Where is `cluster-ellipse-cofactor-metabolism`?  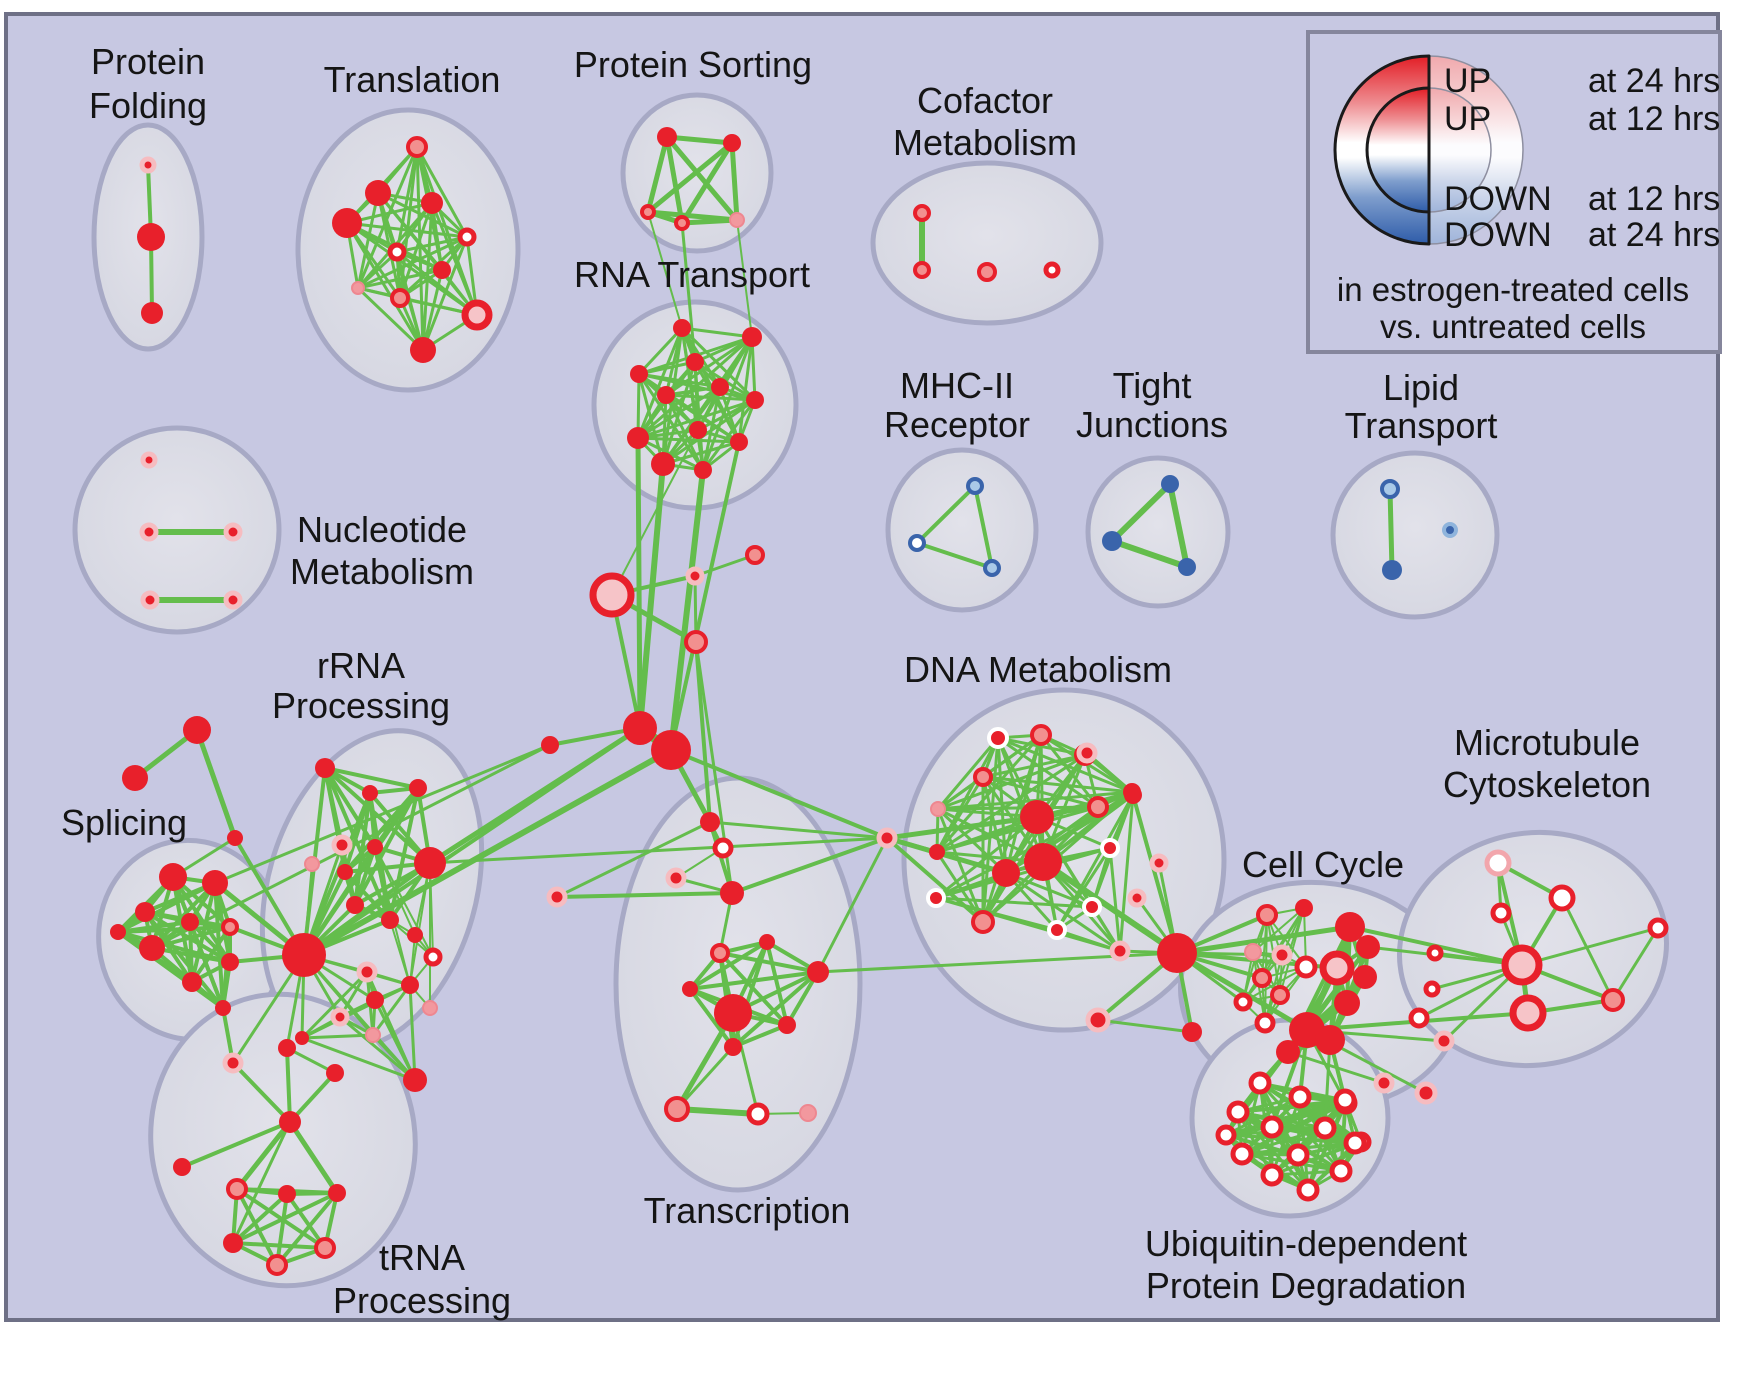
cluster-ellipse-cofactor-metabolism is located at coordinates (987, 243).